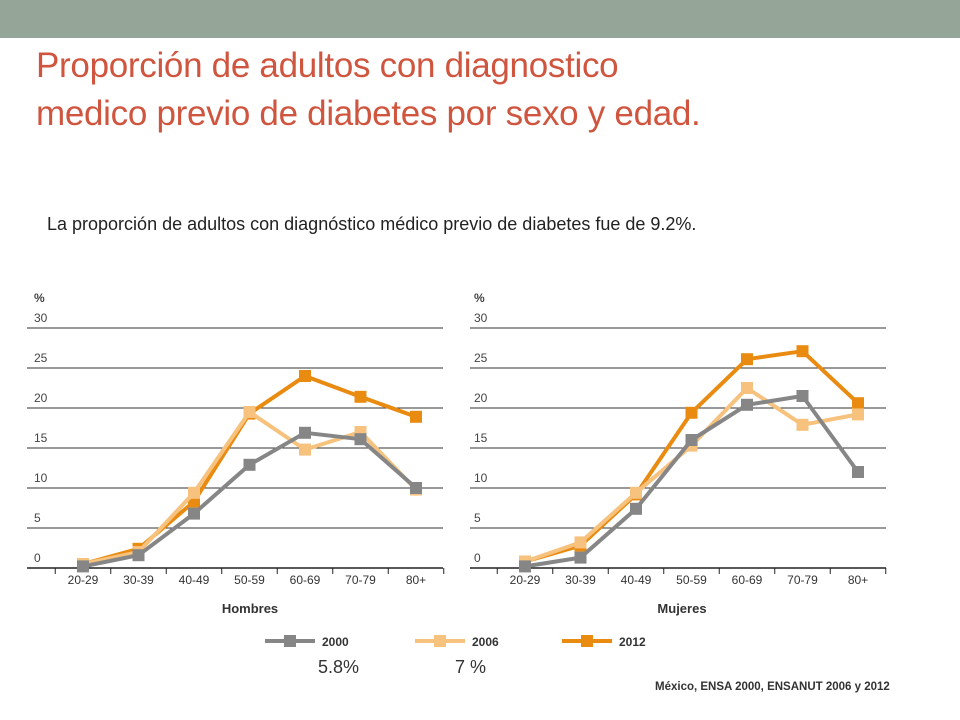 The image size is (960, 720). I want to click on chart-hombres-point-2012-80+, so click(416, 416).